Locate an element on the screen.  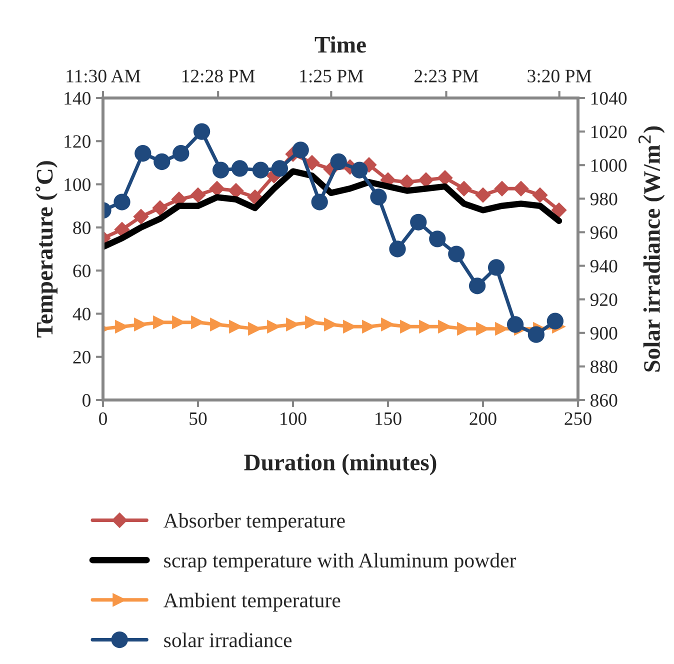
y-tick-label: 140 is located at coordinates (77, 98).